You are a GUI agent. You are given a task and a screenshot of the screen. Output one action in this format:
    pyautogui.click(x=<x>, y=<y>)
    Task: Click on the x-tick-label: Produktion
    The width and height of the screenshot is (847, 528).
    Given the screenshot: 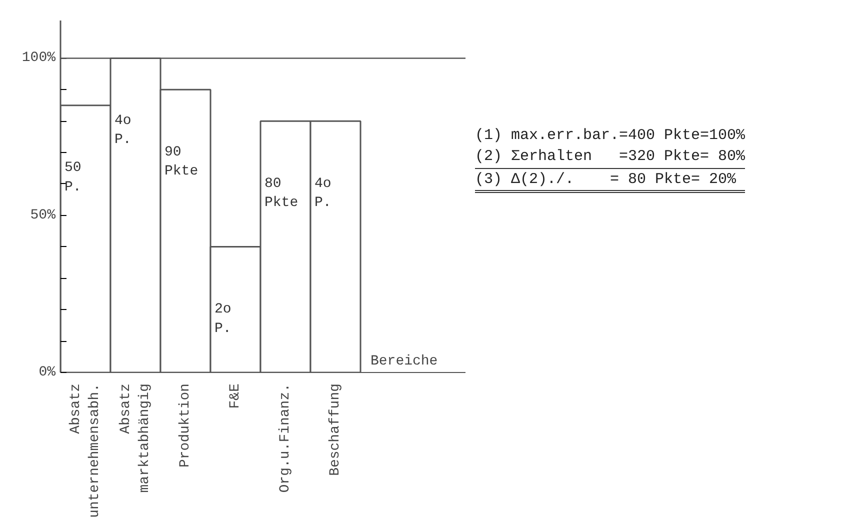 What is the action you would take?
    pyautogui.click(x=186, y=426)
    